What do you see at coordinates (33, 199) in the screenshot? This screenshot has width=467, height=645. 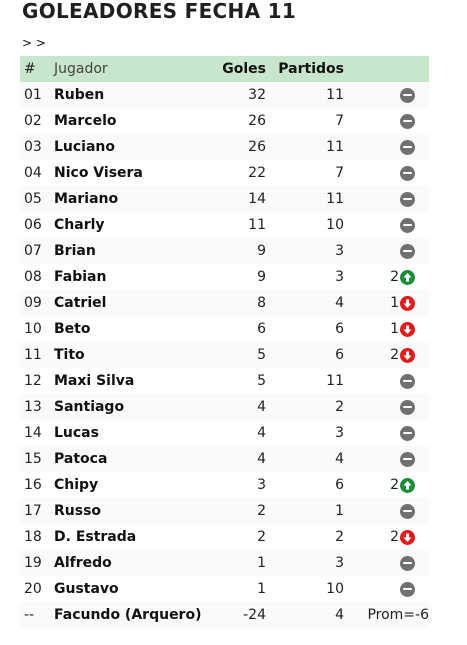 I see `row-rank: 05` at bounding box center [33, 199].